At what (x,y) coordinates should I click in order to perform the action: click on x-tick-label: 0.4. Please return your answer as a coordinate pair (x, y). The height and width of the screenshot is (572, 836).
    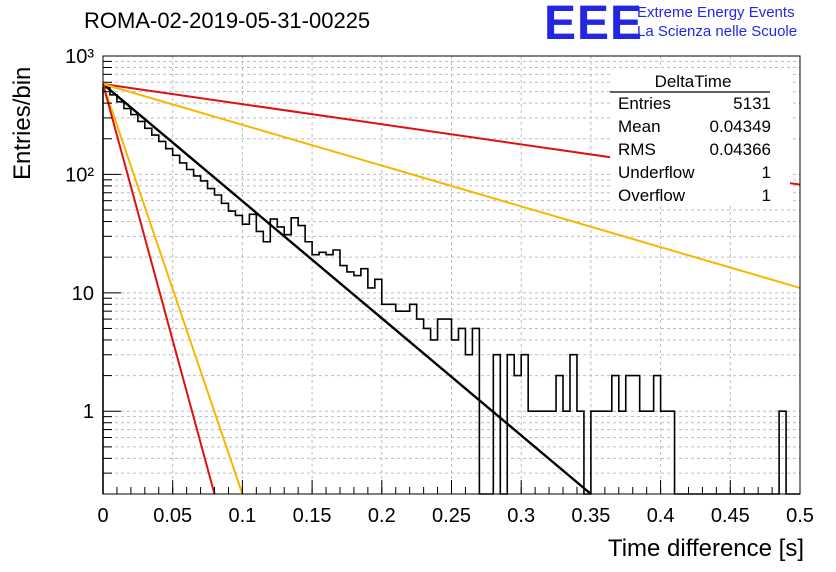
    Looking at the image, I should click on (661, 516).